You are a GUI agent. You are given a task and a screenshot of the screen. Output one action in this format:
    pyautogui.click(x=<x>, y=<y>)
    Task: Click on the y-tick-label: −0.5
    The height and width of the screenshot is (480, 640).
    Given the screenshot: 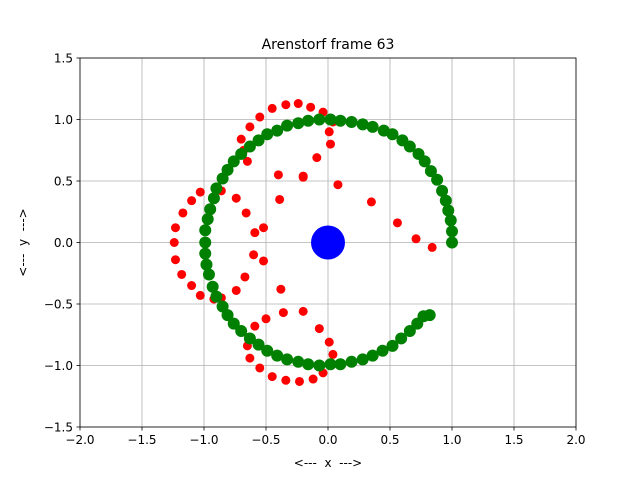 What is the action you would take?
    pyautogui.click(x=58, y=305)
    